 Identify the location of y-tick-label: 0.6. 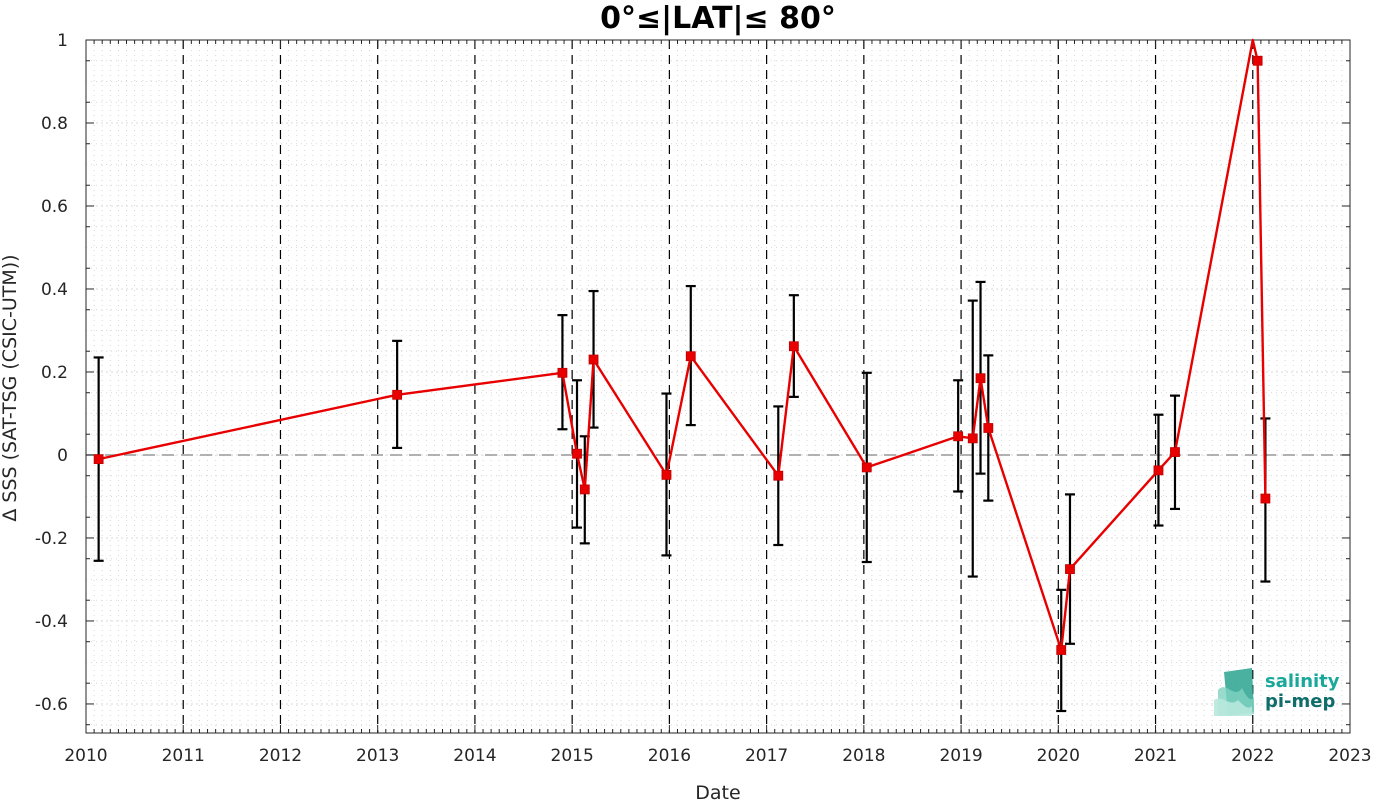
(54, 207).